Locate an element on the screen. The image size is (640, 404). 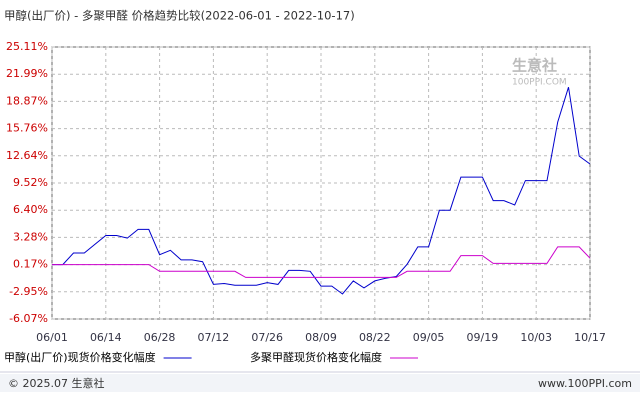
legend-label: 甲醇(出厂价)现货价格变化幅度 is located at coordinates (80, 357).